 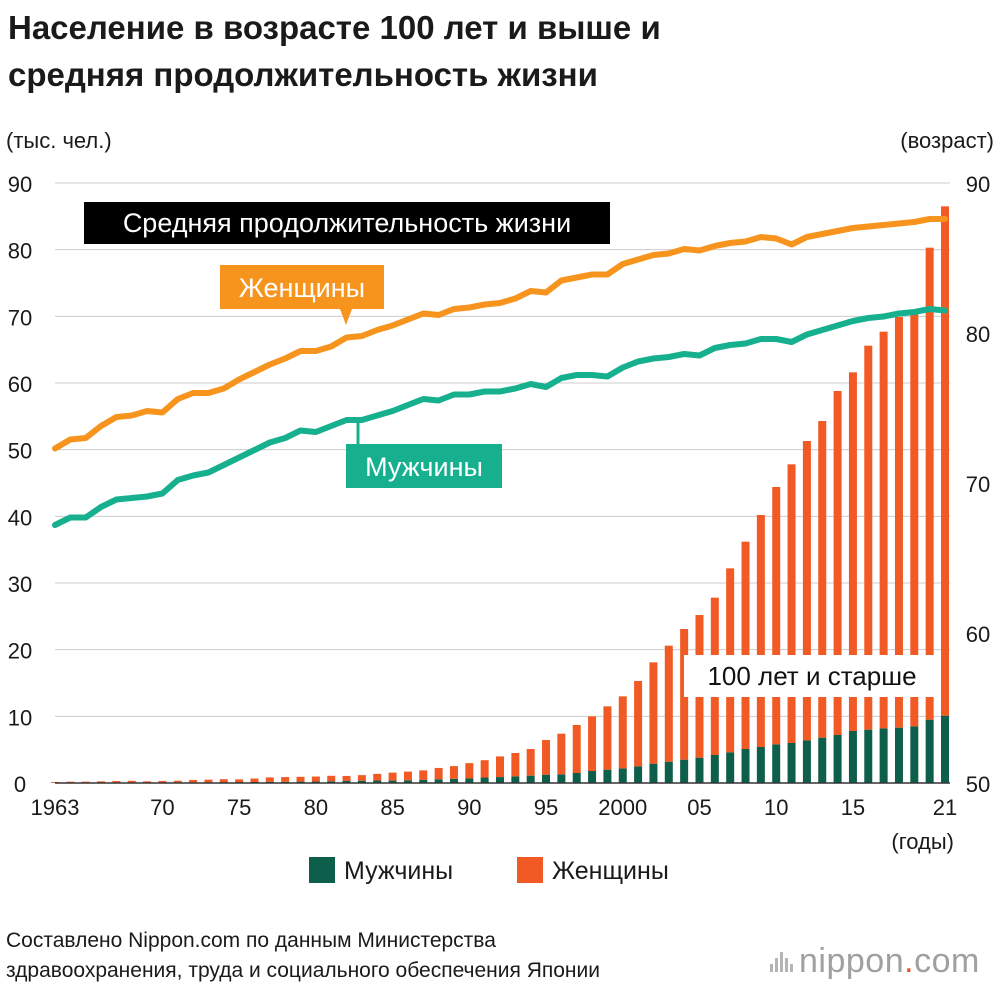 What do you see at coordinates (20, 784) in the screenshot?
I see `left-tick-label: 0` at bounding box center [20, 784].